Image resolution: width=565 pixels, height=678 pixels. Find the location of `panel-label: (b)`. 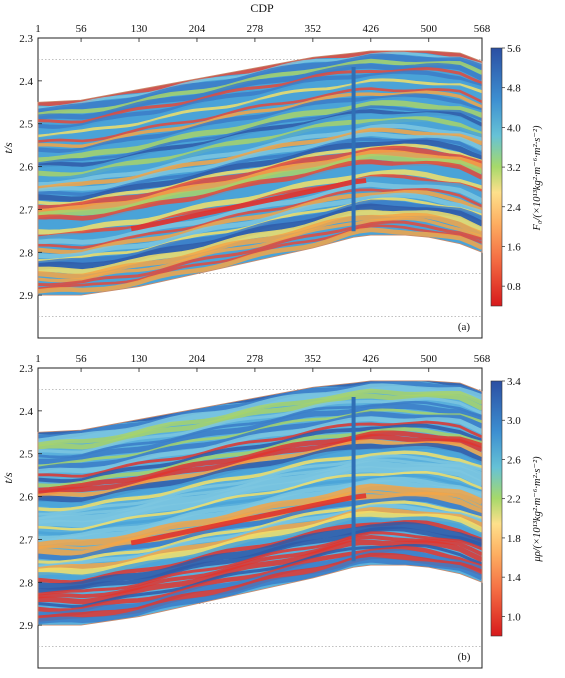

panel-label: (b) is located at coordinates (464, 657).